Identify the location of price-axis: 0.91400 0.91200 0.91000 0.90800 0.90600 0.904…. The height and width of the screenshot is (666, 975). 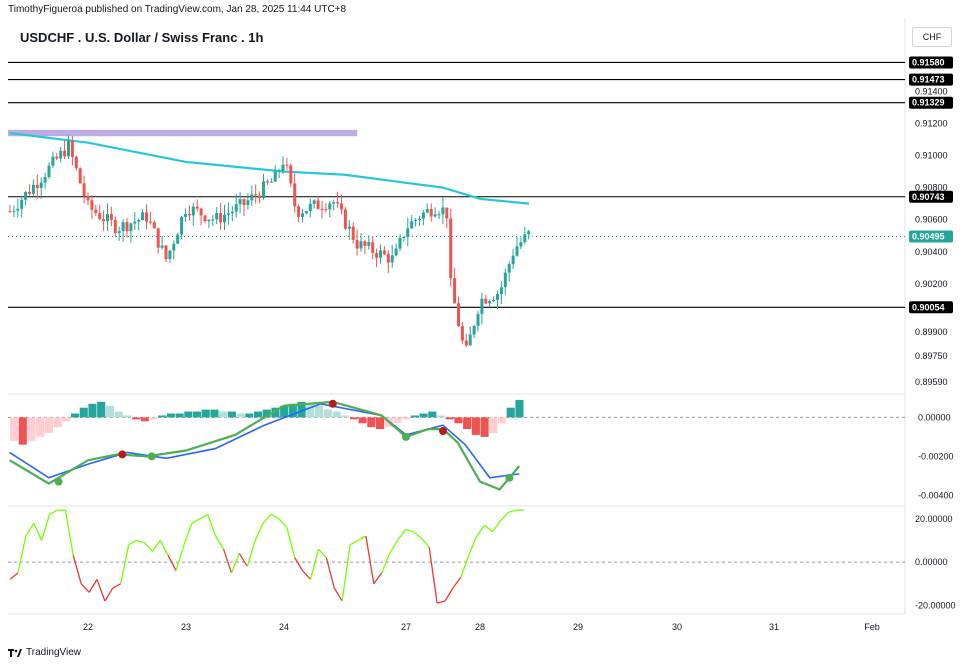
(932, 333).